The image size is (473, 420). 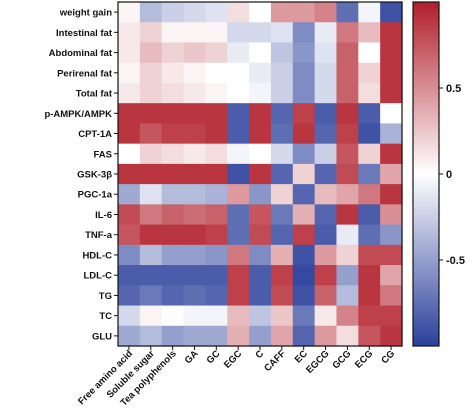 I want to click on row-label: GLU, so click(x=102, y=336).